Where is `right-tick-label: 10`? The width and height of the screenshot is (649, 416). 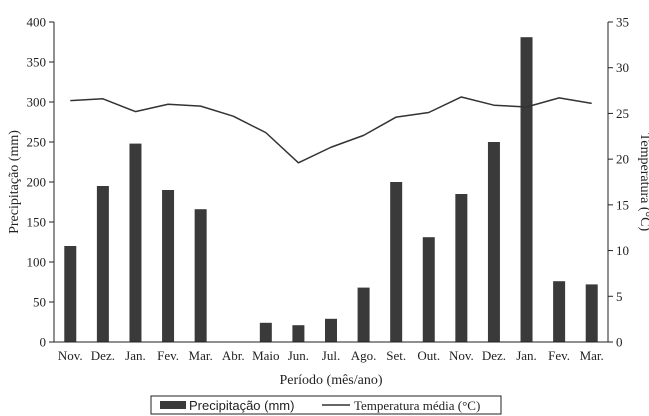
right-tick-label: 10 is located at coordinates (622, 250).